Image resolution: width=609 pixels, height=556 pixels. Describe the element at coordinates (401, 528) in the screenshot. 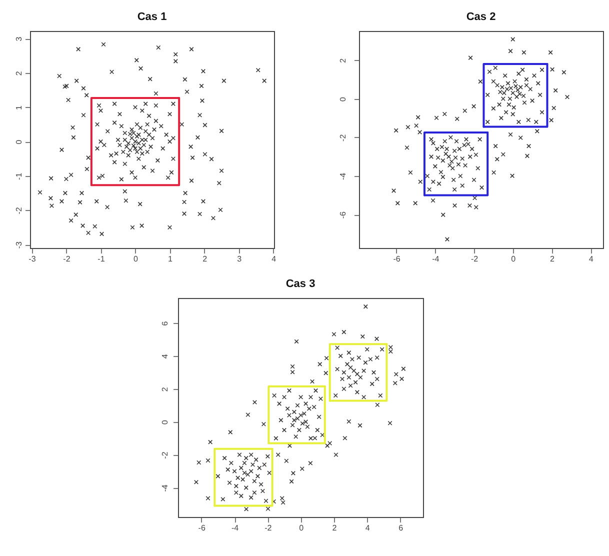

I see `x-tick-label: 6` at that location.